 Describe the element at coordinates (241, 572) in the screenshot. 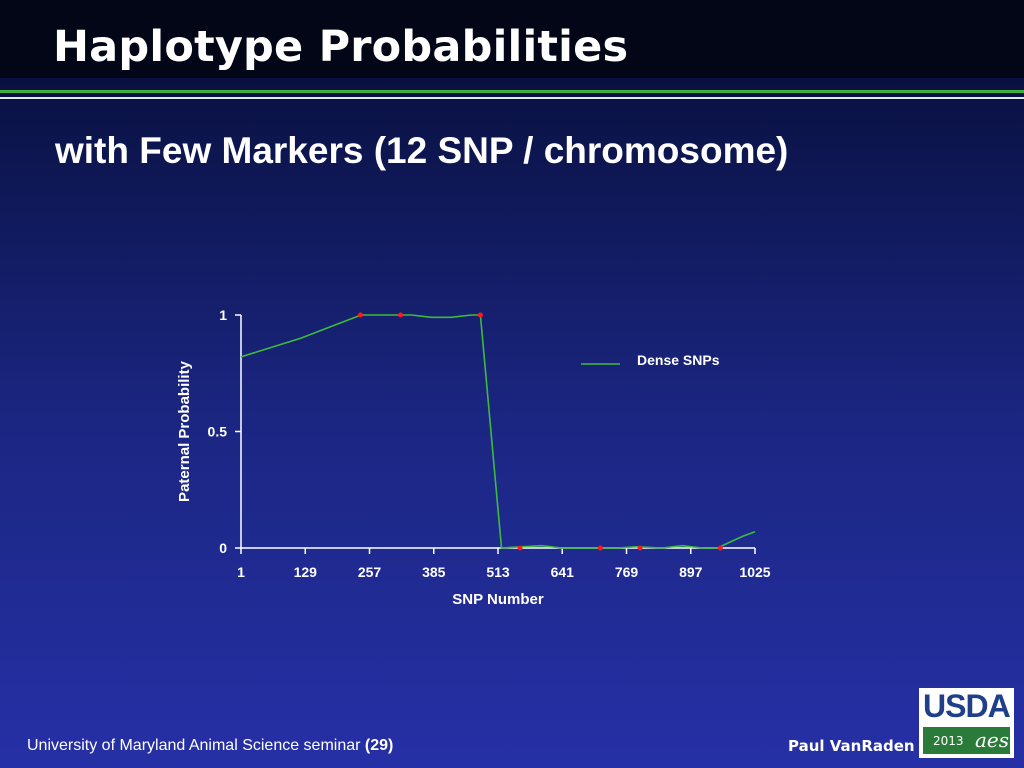

I see `x-tick-label: 1` at that location.